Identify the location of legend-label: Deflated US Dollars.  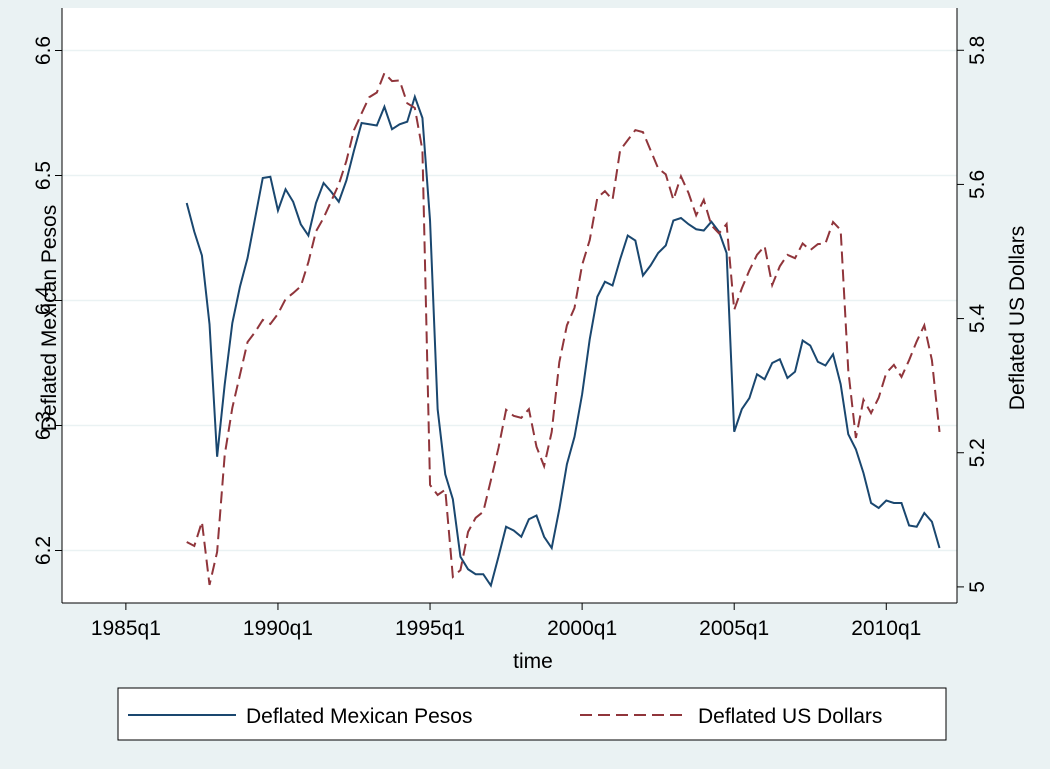
(790, 716).